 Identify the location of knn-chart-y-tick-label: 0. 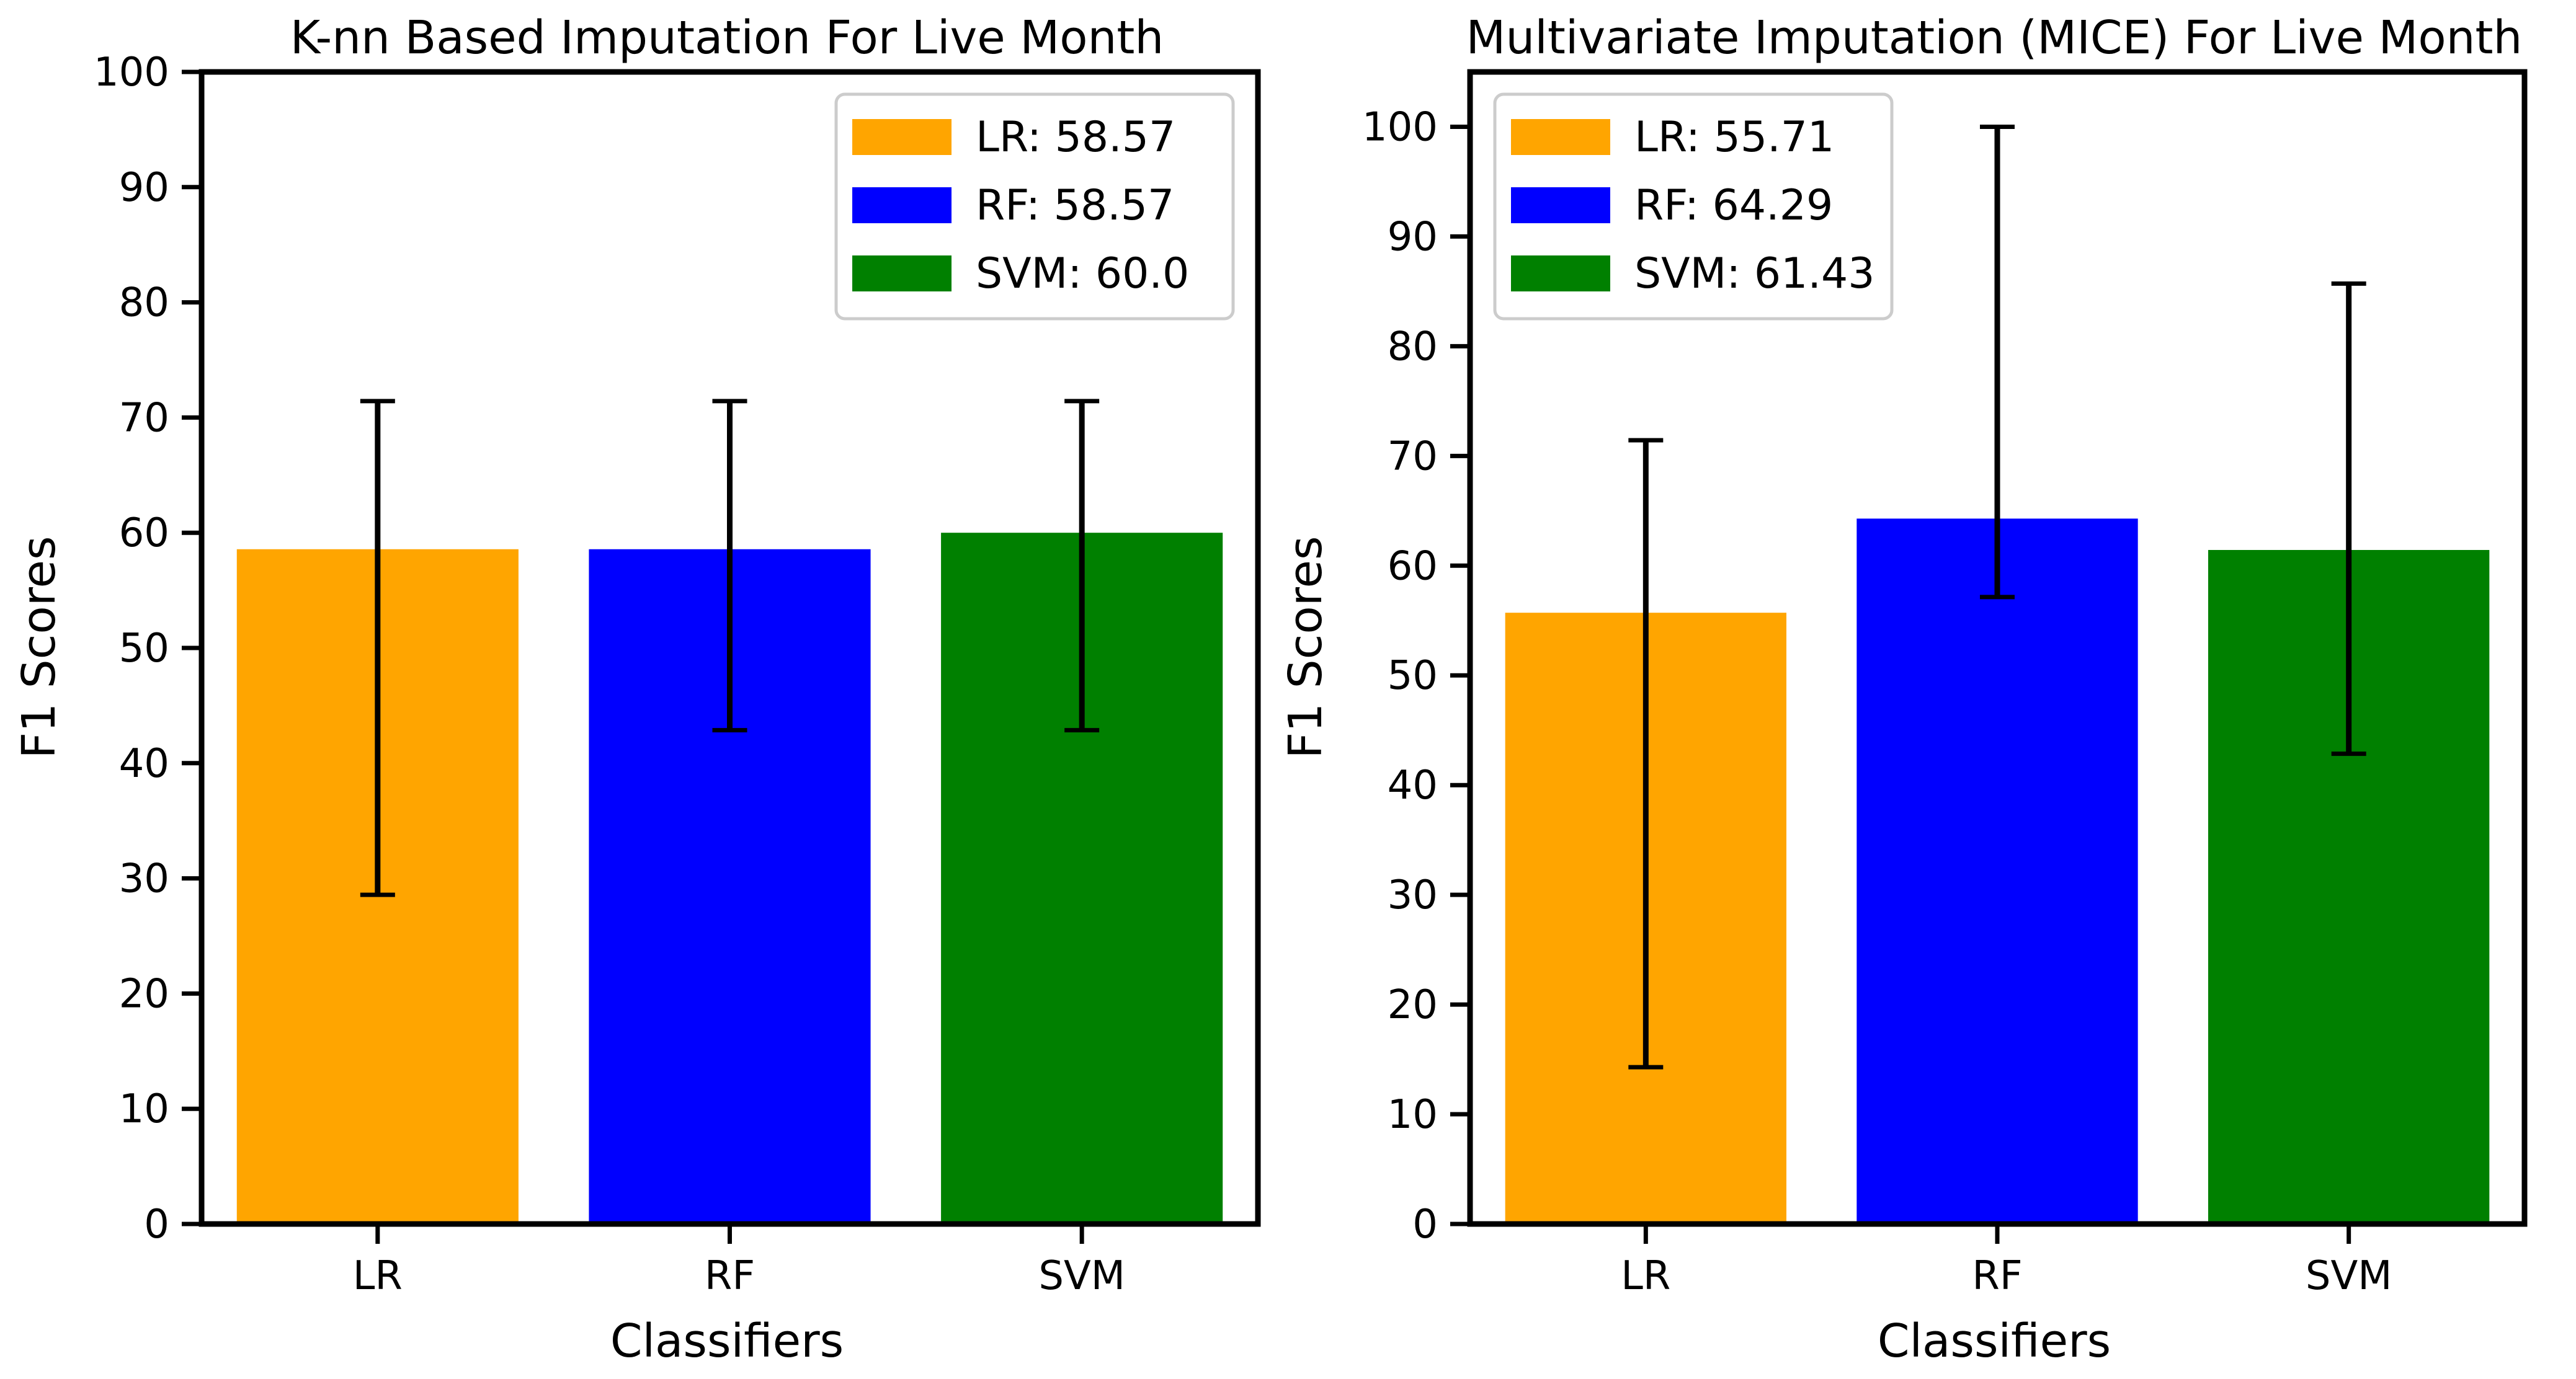
(157, 1225).